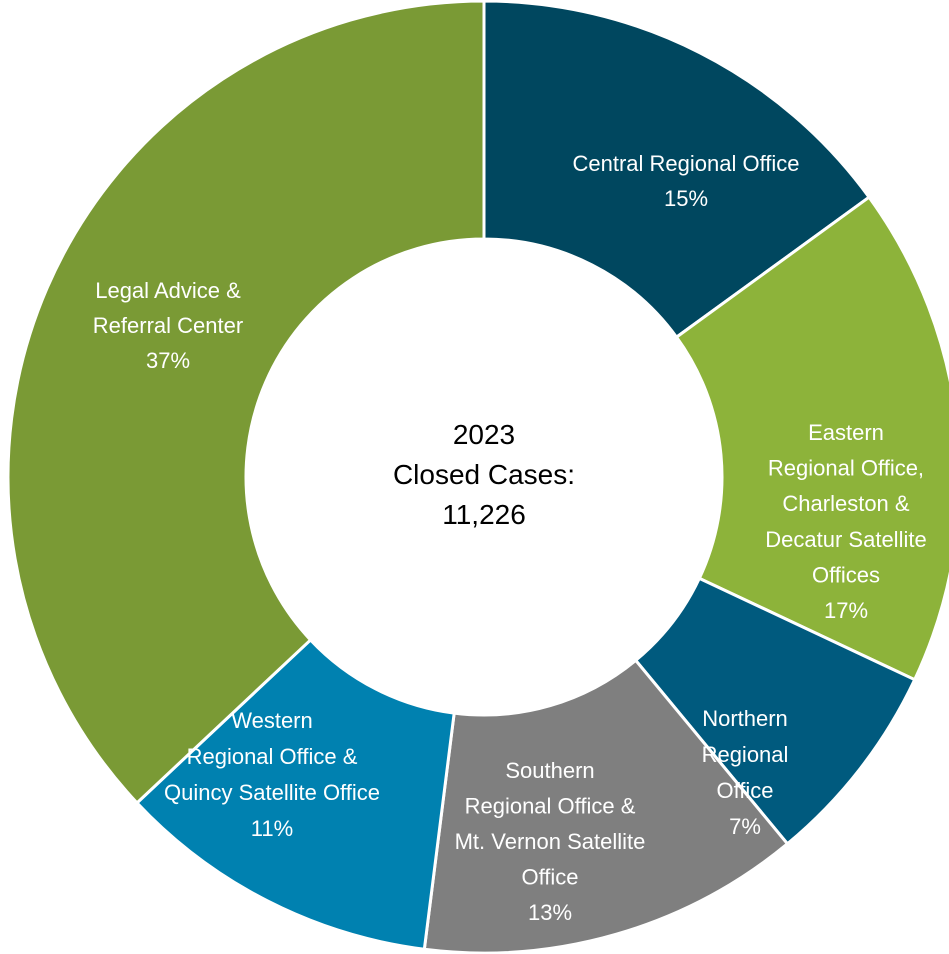  What do you see at coordinates (168, 290) in the screenshot?
I see `slice-label-line: Legal Advice &` at bounding box center [168, 290].